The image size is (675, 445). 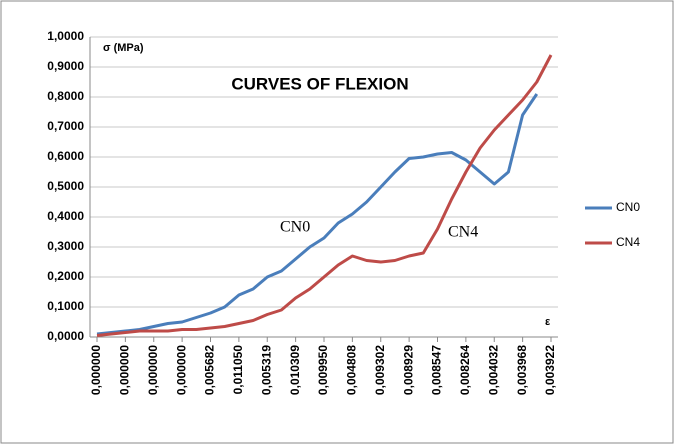 I want to click on x-tick-label: 0,004032, so click(x=493, y=370).